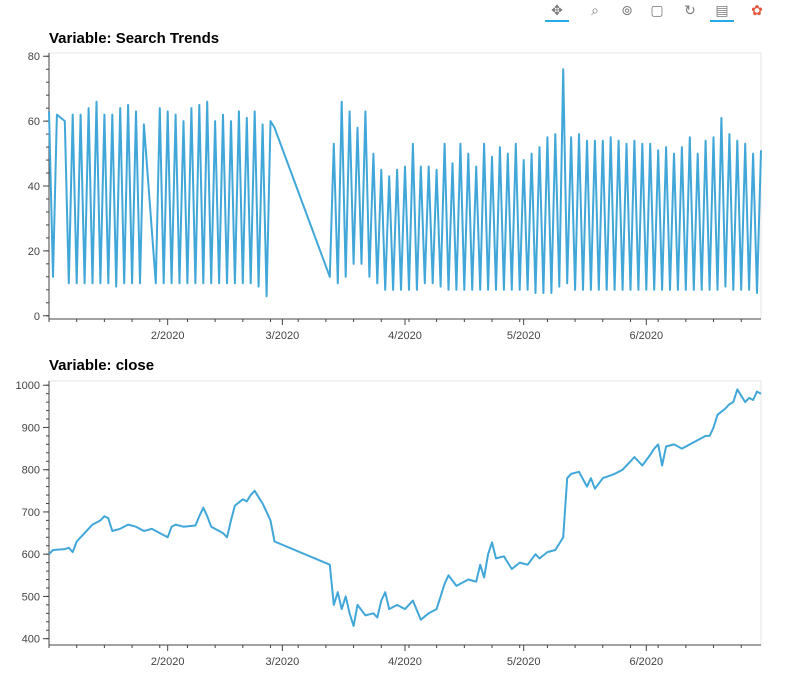  I want to click on hover-icon: ▤, so click(722, 11).